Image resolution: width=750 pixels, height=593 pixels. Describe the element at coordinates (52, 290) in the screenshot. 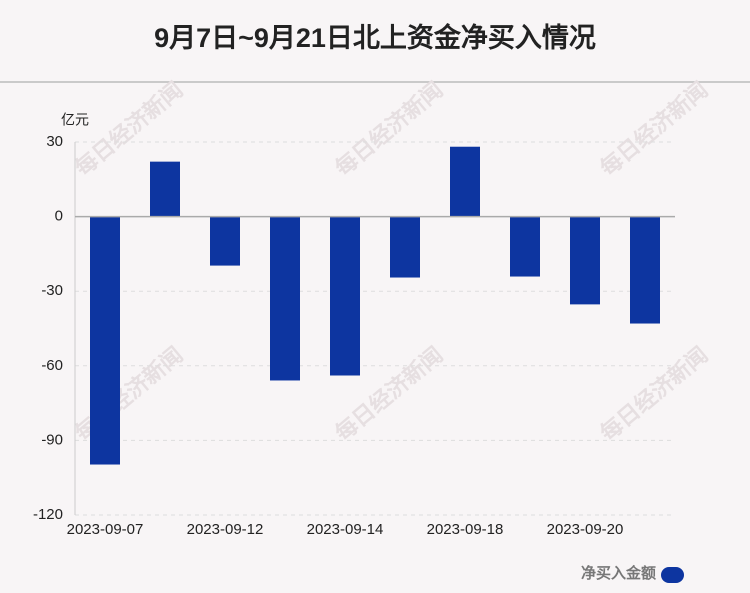

I see `y-tick-label: -30` at that location.